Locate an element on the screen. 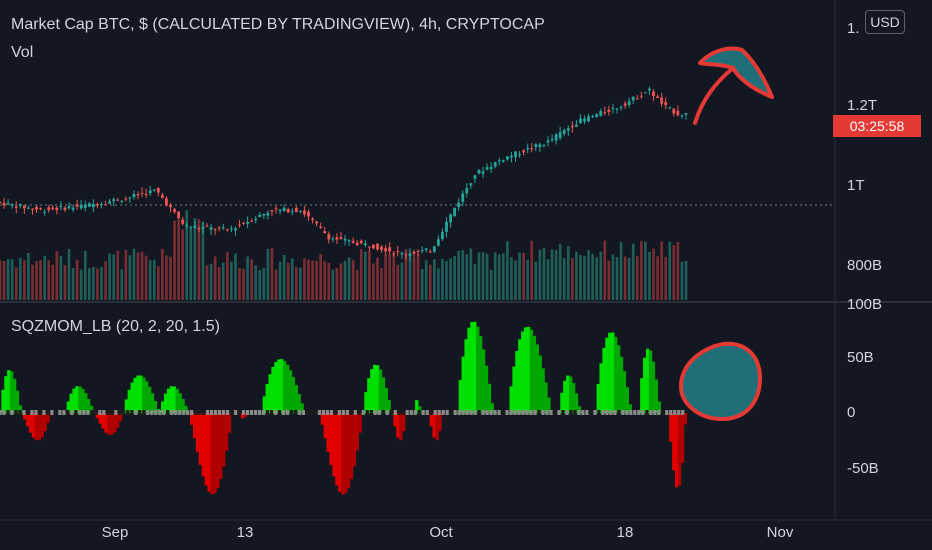 The width and height of the screenshot is (932, 550). time-axis: Sep 13 Oct 18 Nov is located at coordinates (448, 532).